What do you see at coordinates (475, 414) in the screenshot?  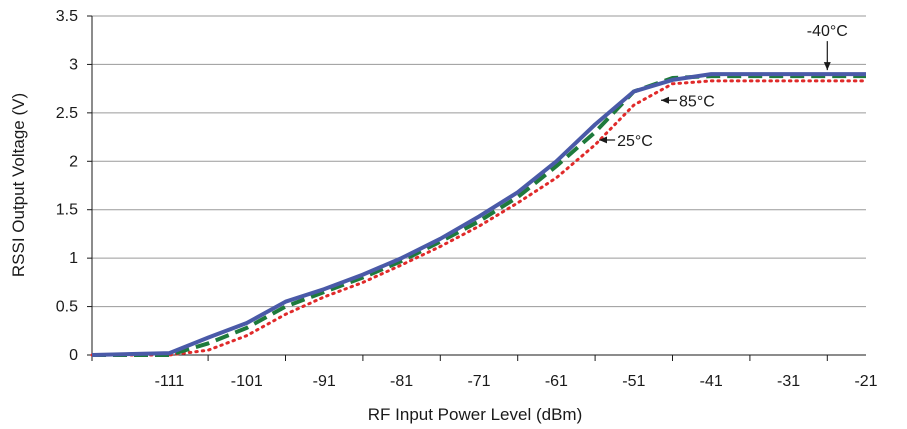 I see `x-axis-title: RF Input Power Level (dBm)` at bounding box center [475, 414].